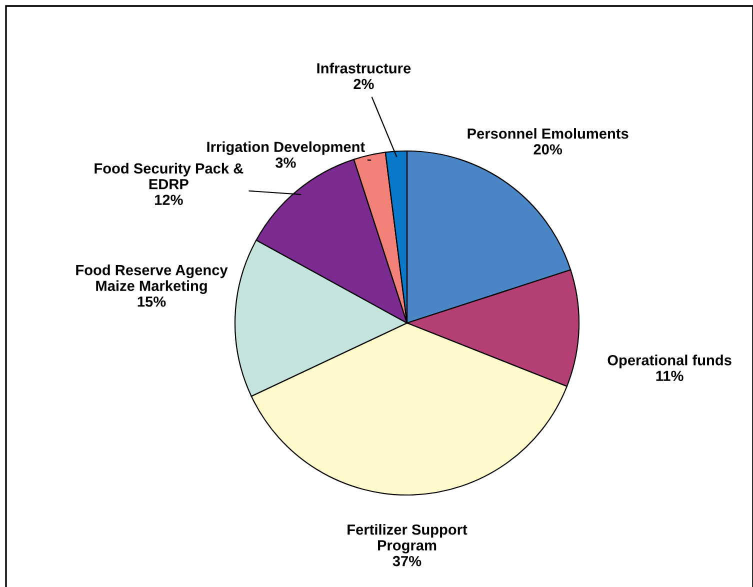 The image size is (753, 587). Describe the element at coordinates (407, 561) in the screenshot. I see `data-label: 37%` at that location.